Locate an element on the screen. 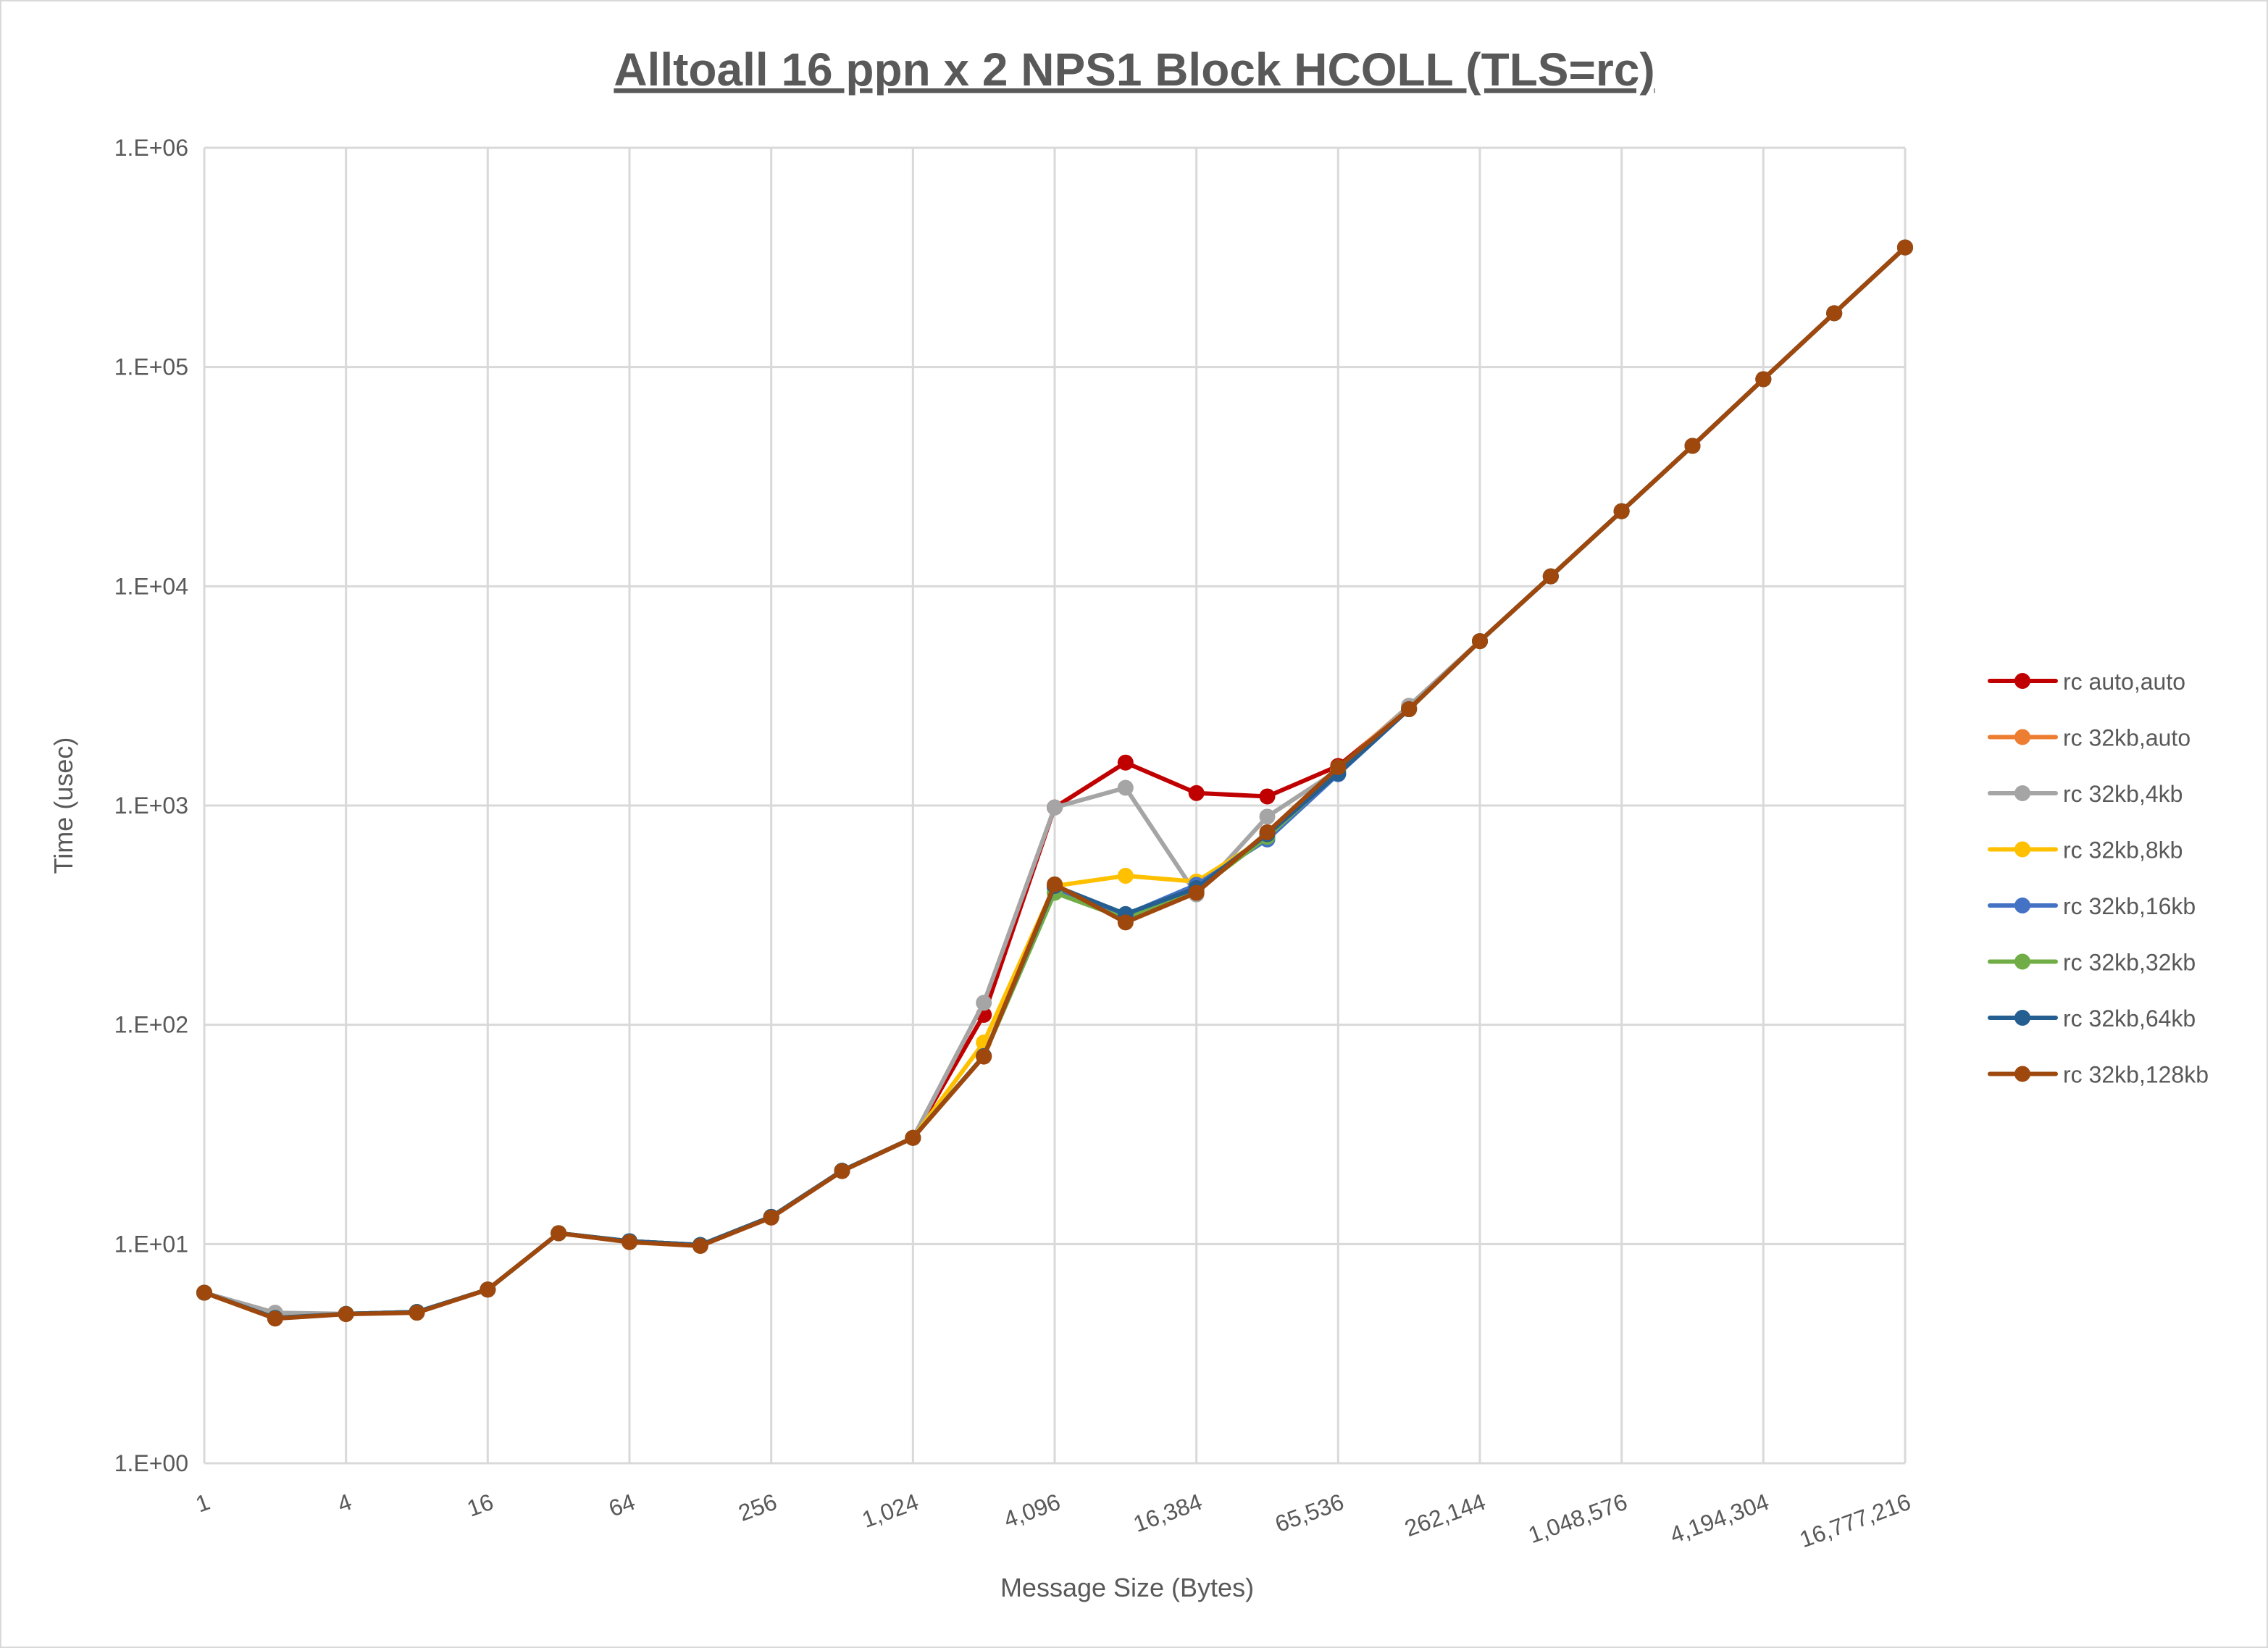 This screenshot has height=1648, width=2268. x-tick-label: 16,384 is located at coordinates (1168, 1513).